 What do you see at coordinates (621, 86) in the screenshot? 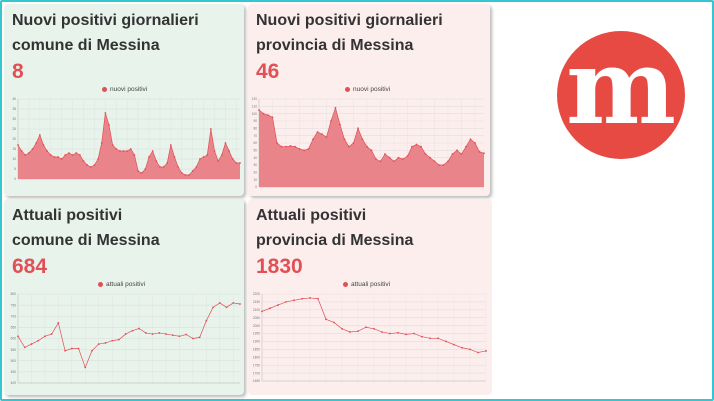
I see `logo-letter: m` at bounding box center [621, 86].